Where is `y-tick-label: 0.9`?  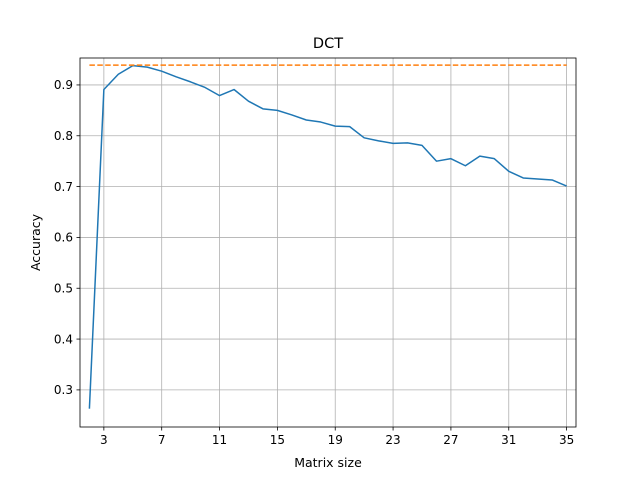
y-tick-label: 0.9 is located at coordinates (63, 85).